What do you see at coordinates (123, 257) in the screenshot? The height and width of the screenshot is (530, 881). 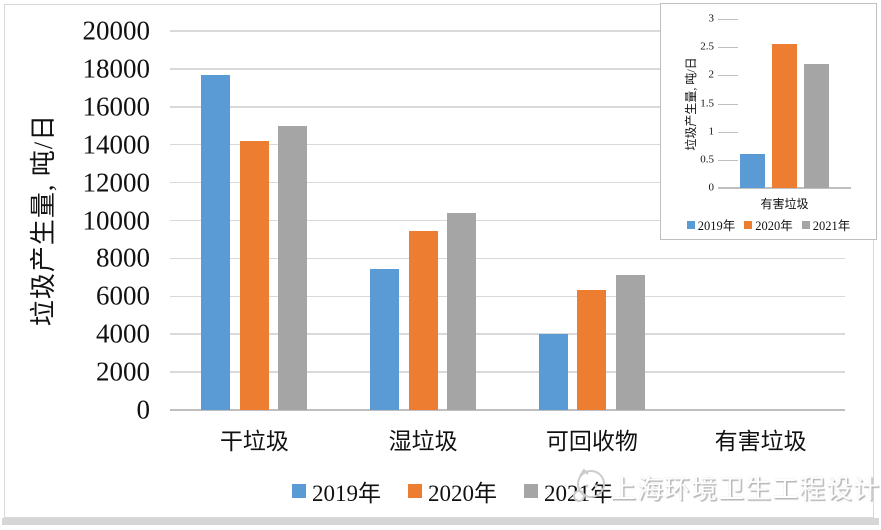 I see `y-tick-label: 8000` at bounding box center [123, 257].